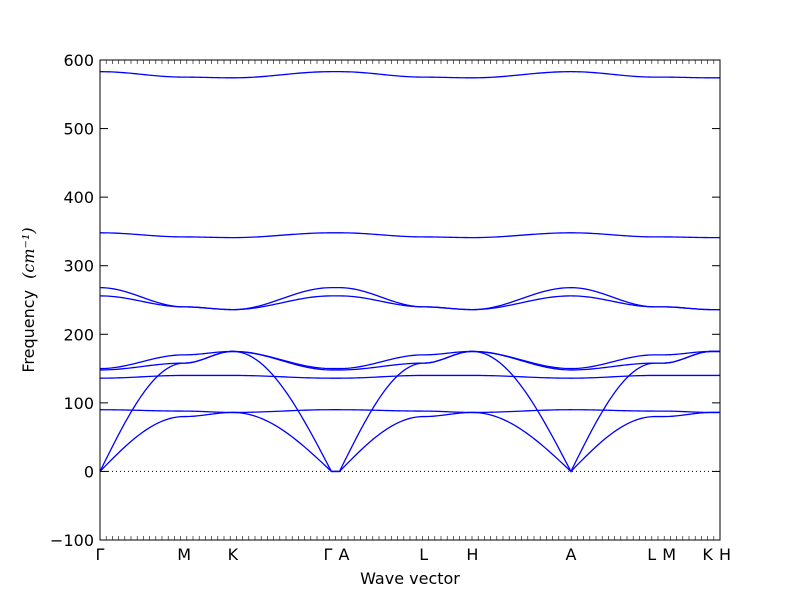 This screenshot has width=800, height=600. Describe the element at coordinates (410, 578) in the screenshot. I see `x-axis-label: Wave vector` at that location.